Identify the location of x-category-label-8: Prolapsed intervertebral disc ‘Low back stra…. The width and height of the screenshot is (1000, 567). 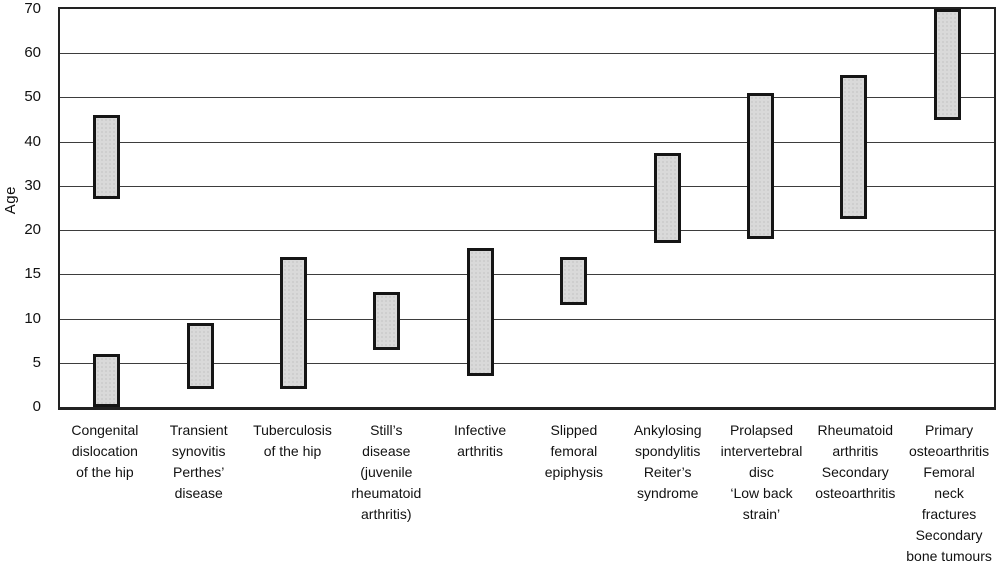
(762, 493).